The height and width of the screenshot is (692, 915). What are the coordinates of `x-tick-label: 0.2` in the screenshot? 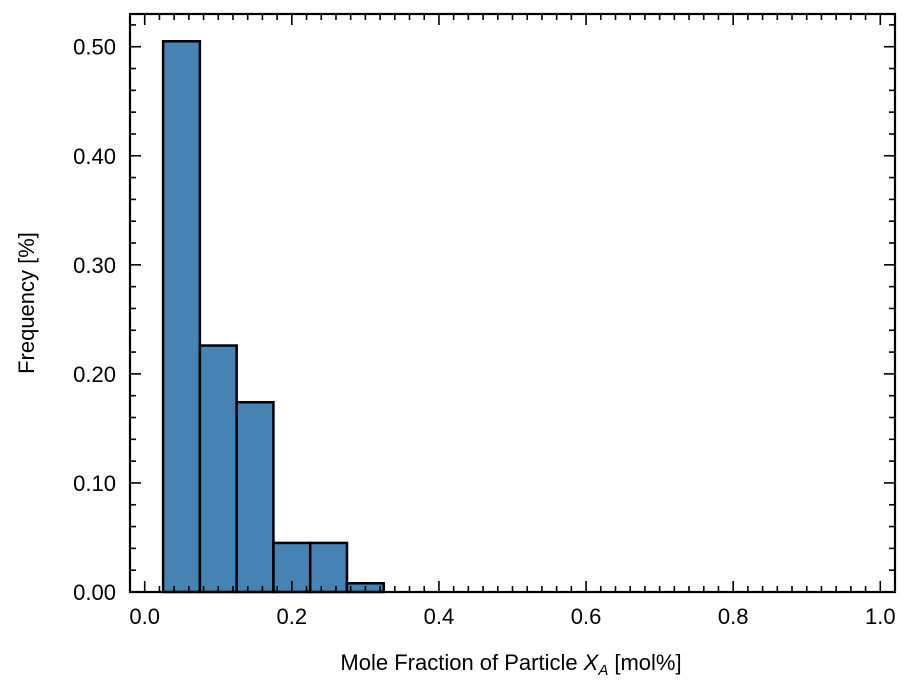 It's located at (292, 616).